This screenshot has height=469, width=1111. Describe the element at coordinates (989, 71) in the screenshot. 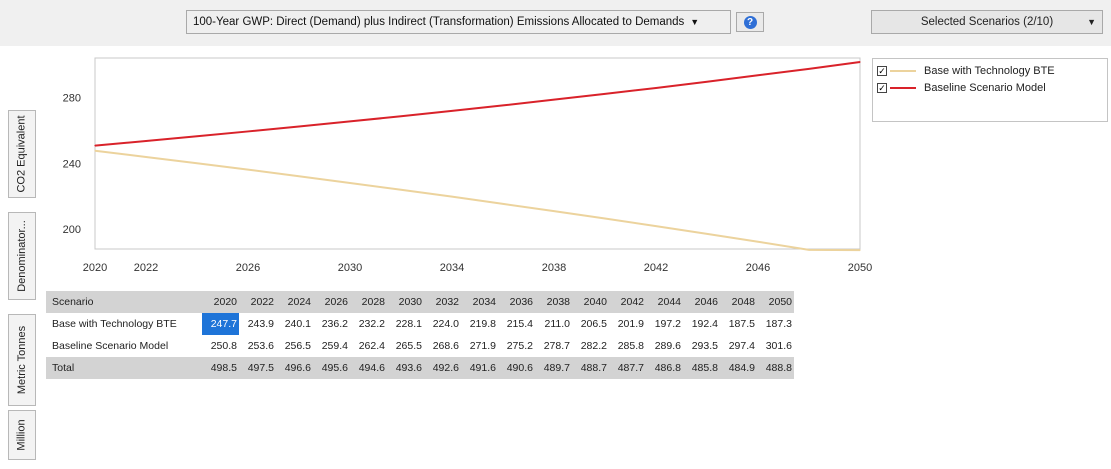

I see `legend-label: Base with Technology BTE` at that location.